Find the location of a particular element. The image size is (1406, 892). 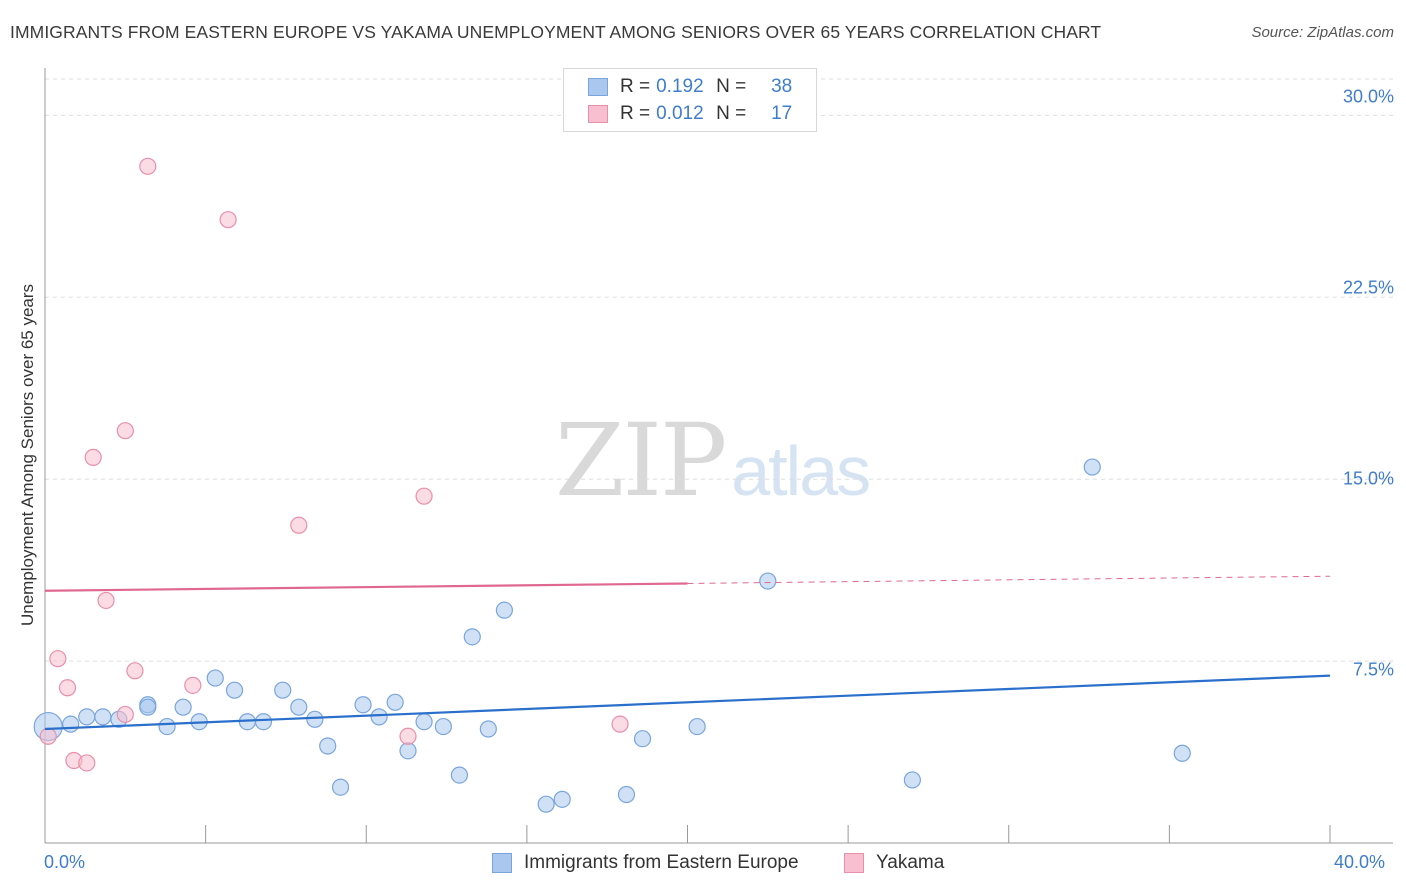

legend-row-pink: R = 0.012 N = 17 is located at coordinates (690, 114).